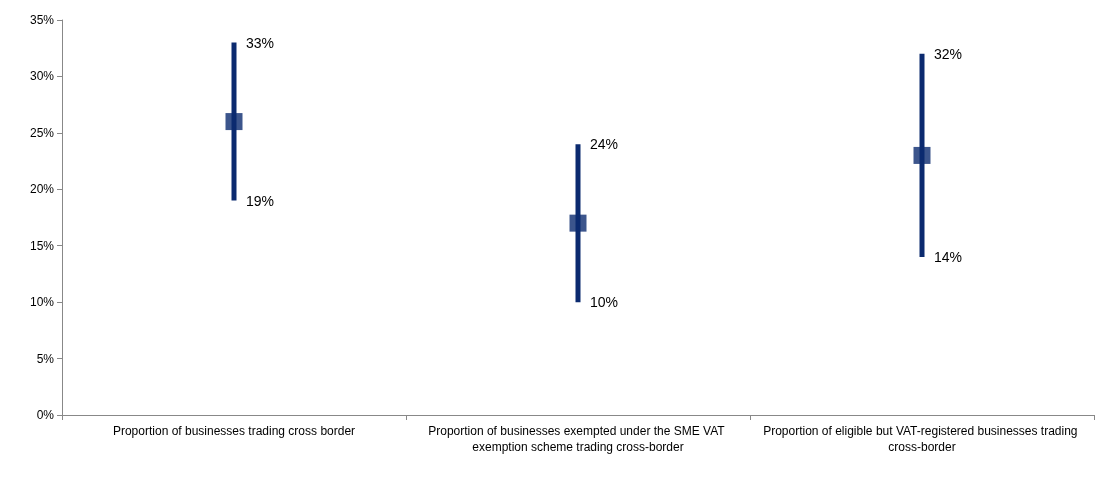  Describe the element at coordinates (42, 20) in the screenshot. I see `y-tick-label: 35%` at that location.